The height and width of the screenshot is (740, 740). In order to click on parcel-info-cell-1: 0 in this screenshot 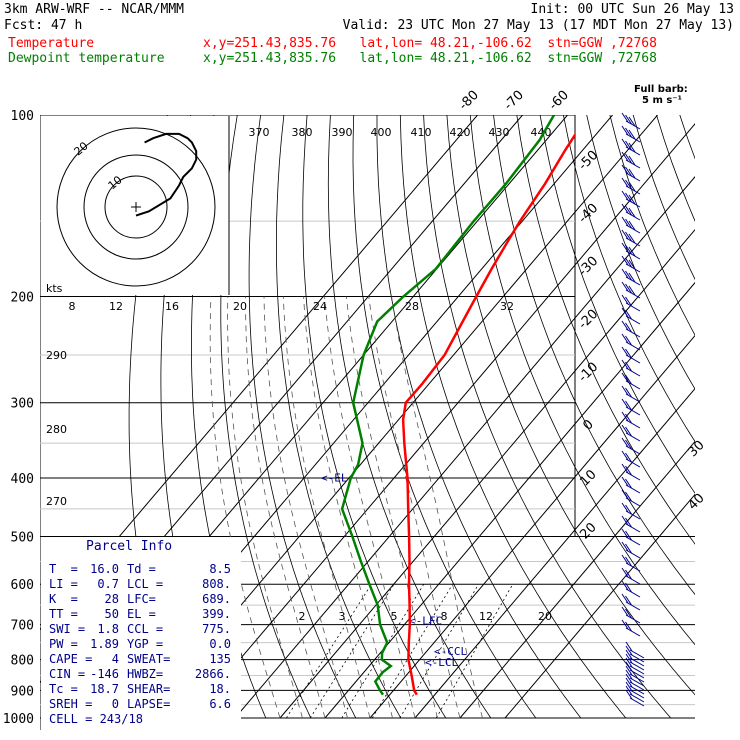, I will do `click(115, 704)`.